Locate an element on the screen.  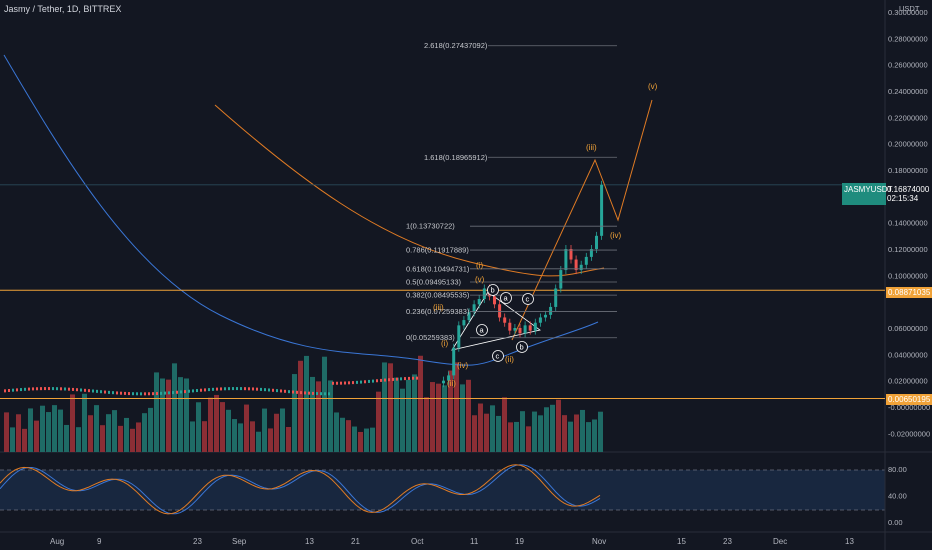
price-tick-label: 0.20000000 is located at coordinates (908, 144).